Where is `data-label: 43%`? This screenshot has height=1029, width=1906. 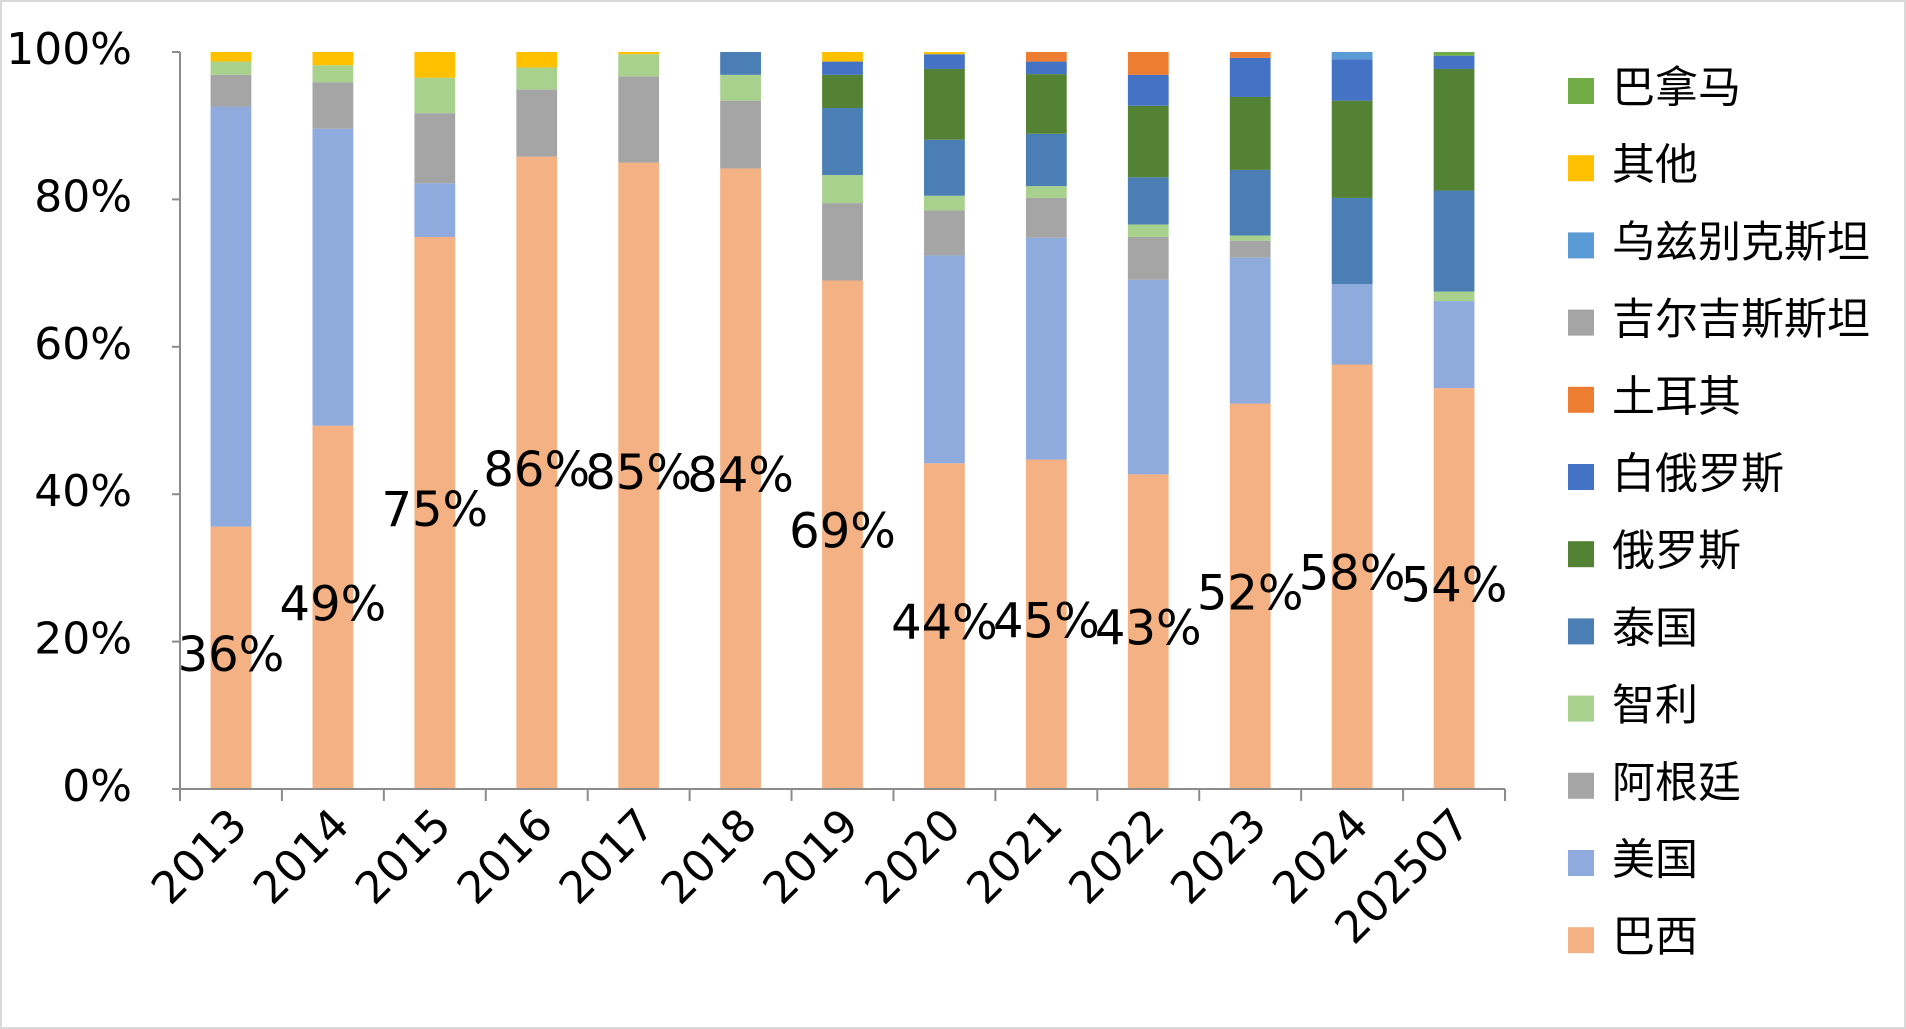
data-label: 43% is located at coordinates (1148, 629).